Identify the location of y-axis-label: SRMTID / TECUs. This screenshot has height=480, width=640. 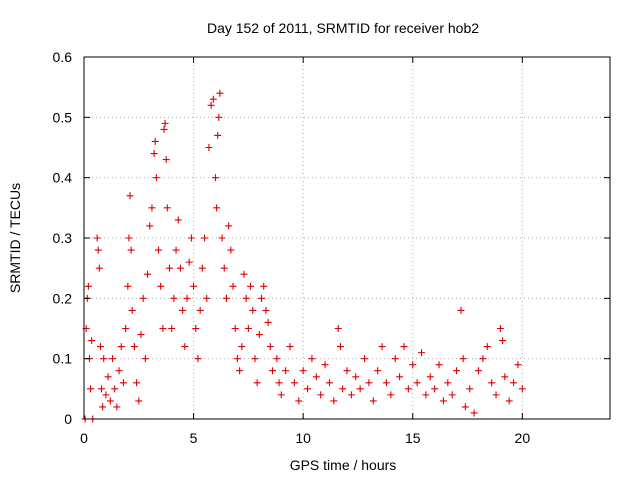
(15, 238).